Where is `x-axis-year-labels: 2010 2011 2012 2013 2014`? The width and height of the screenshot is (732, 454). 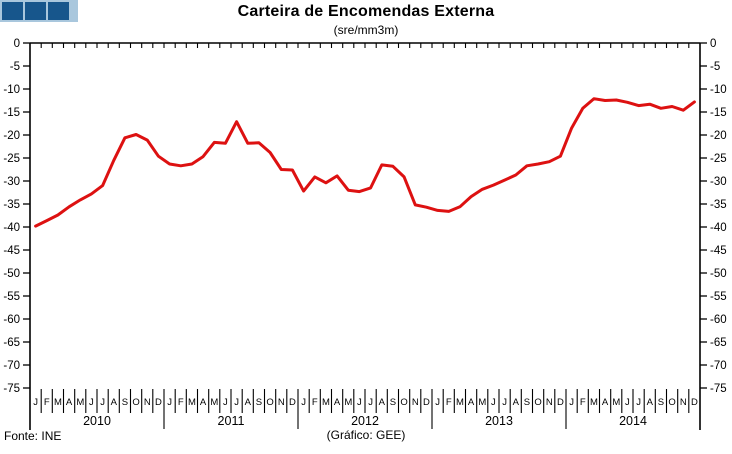
x-axis-year-labels: 2010 2011 2012 2013 2014 is located at coordinates (365, 421).